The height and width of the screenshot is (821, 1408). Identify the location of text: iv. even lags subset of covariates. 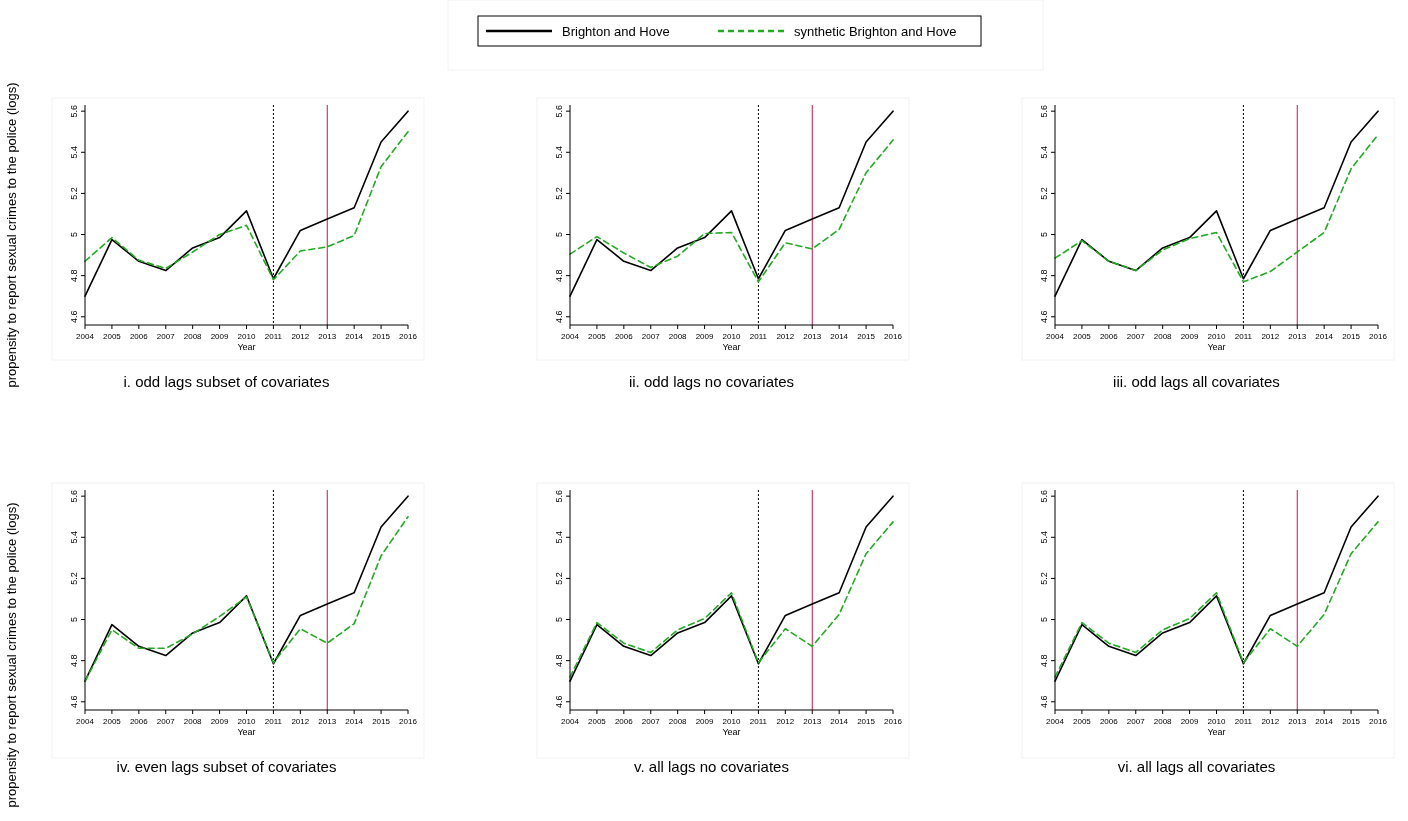
(226, 766).